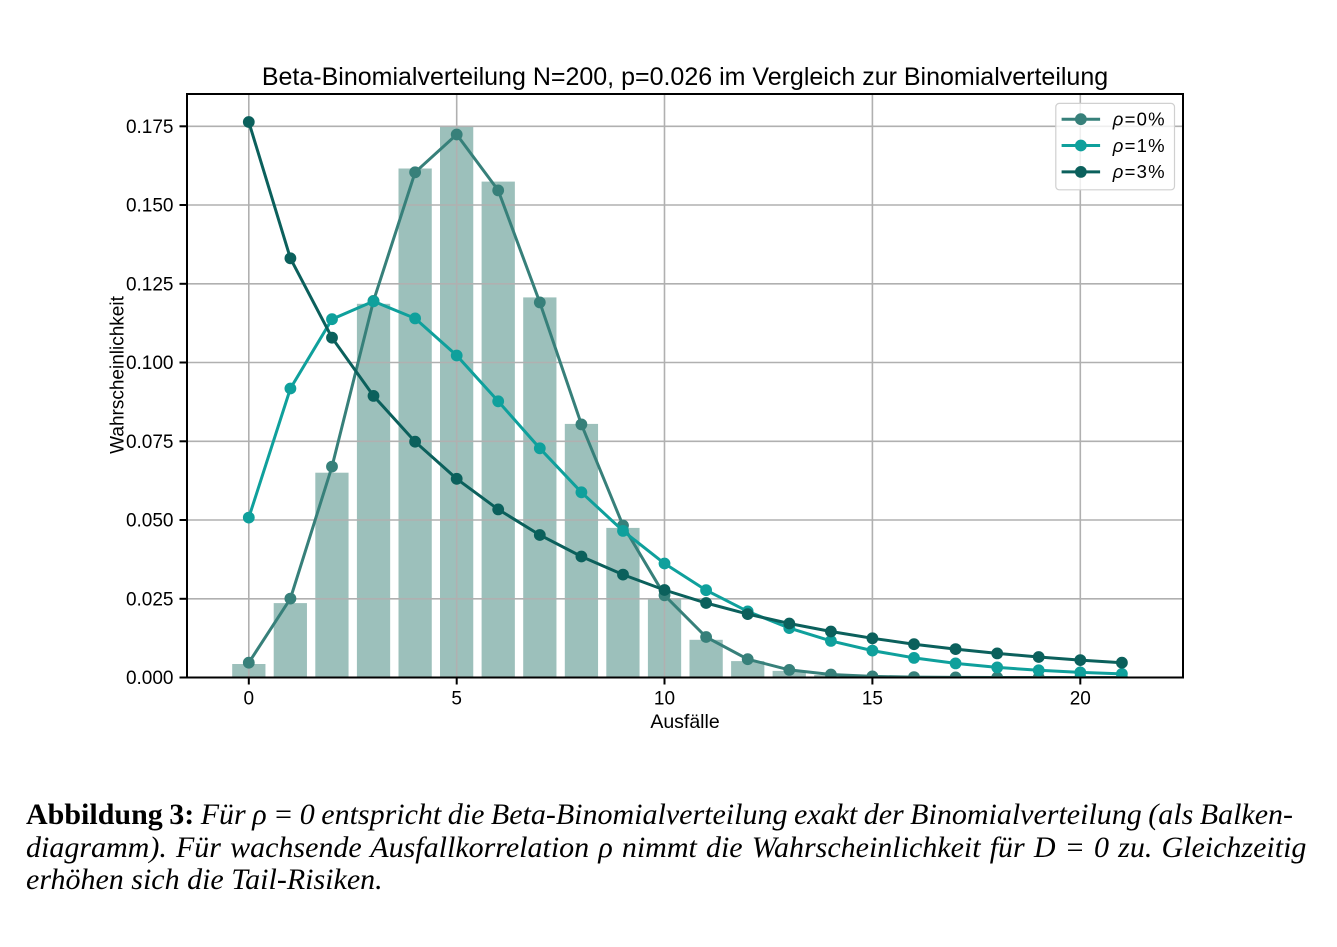  What do you see at coordinates (150, 600) in the screenshot?
I see `svg-text: 0.025` at bounding box center [150, 600].